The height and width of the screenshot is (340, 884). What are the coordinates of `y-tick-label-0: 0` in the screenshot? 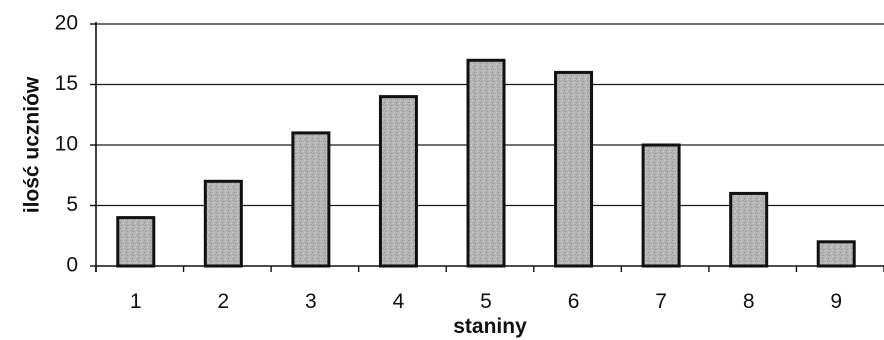 It's located at (72, 265).